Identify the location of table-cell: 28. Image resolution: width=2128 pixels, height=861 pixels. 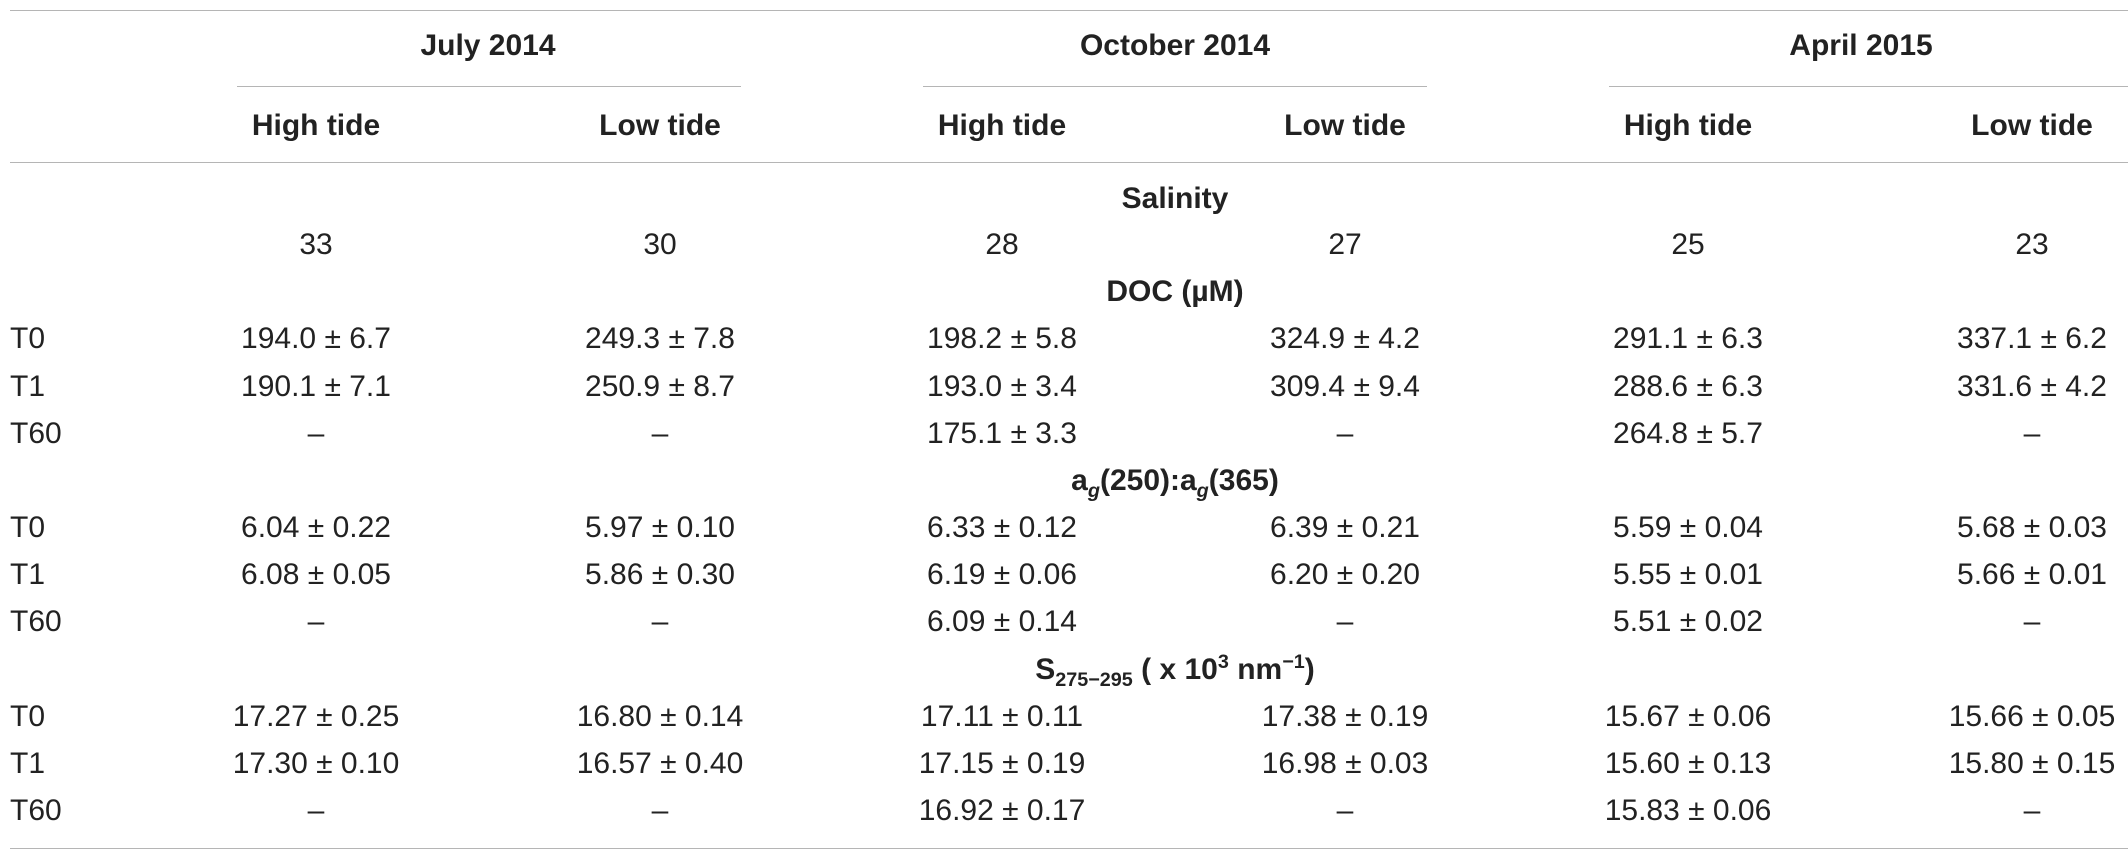
(1002, 244).